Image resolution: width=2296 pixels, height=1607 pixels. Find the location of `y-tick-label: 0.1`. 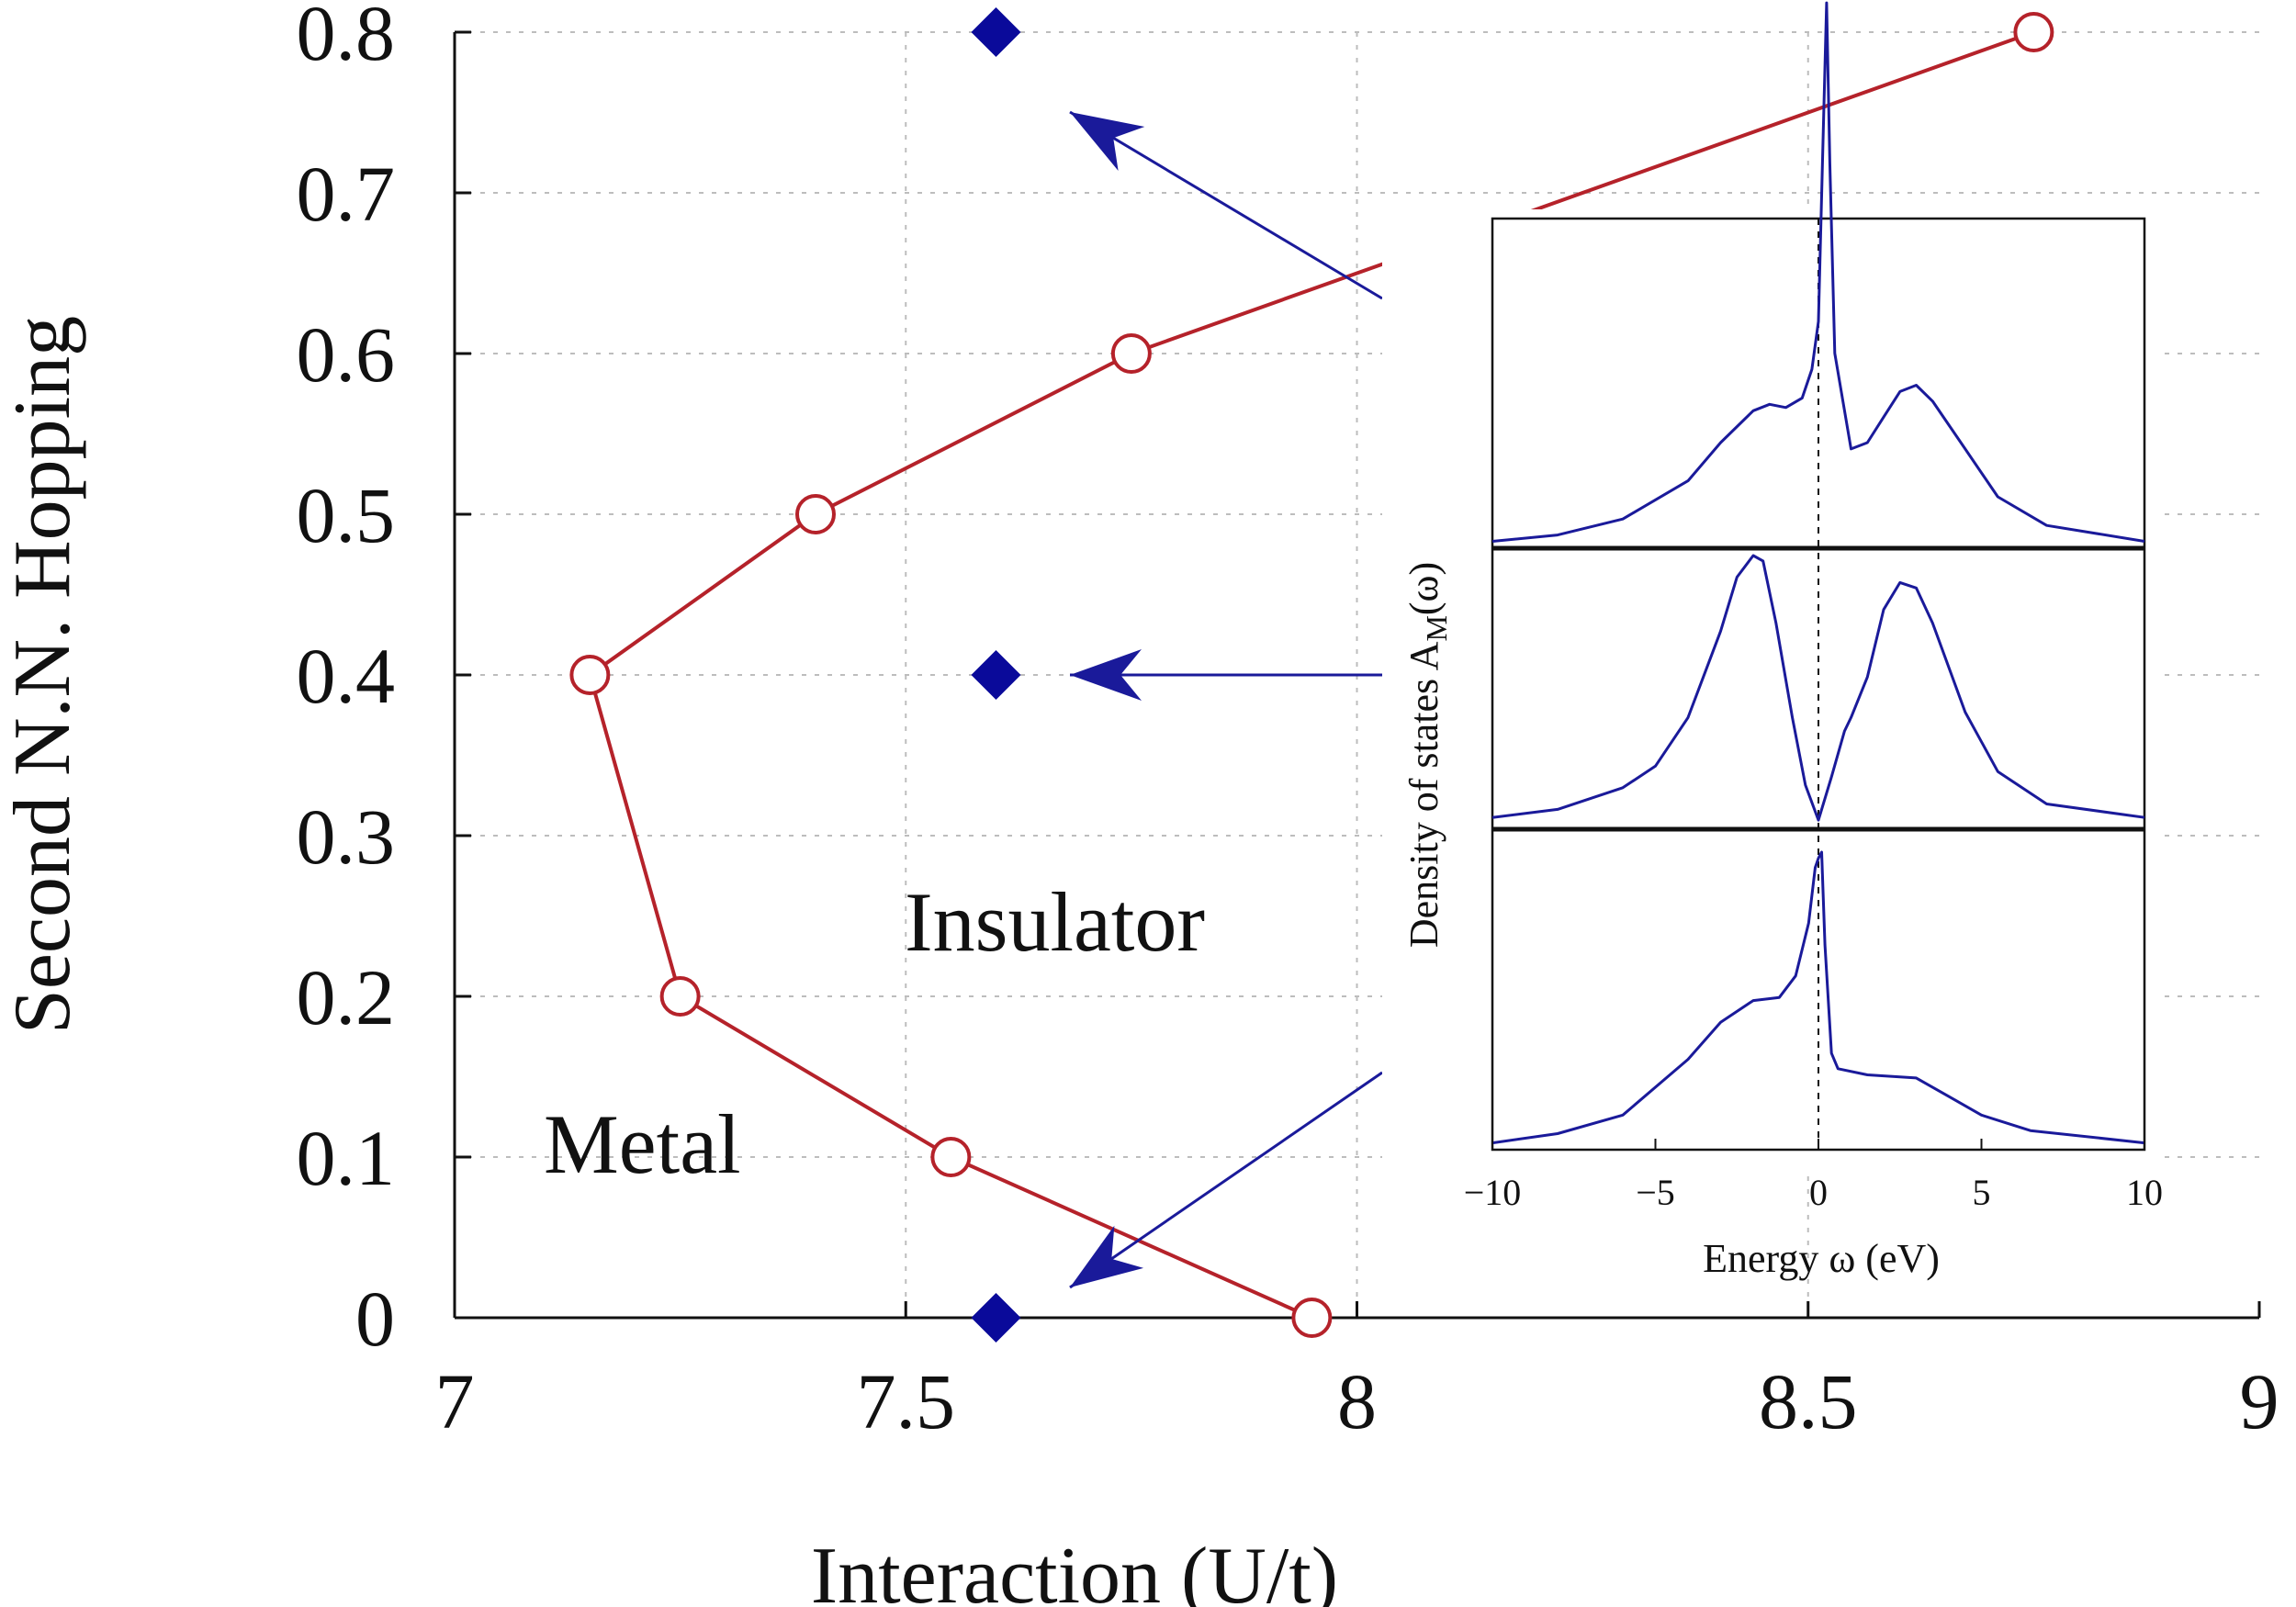

y-tick-label: 0.1 is located at coordinates (346, 1158).